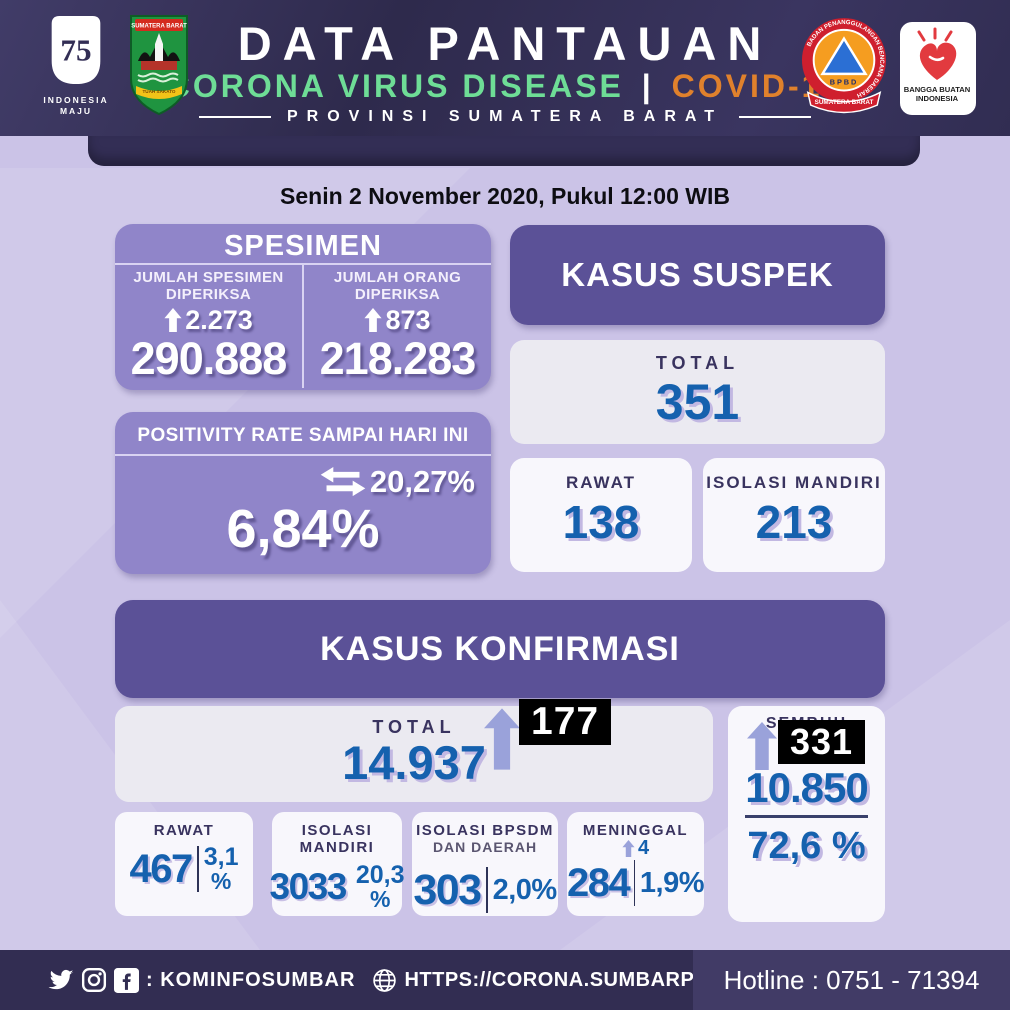 This screenshot has width=1010, height=1010. Describe the element at coordinates (303, 529) in the screenshot. I see `positivity-rate-value: 6,84%` at that location.